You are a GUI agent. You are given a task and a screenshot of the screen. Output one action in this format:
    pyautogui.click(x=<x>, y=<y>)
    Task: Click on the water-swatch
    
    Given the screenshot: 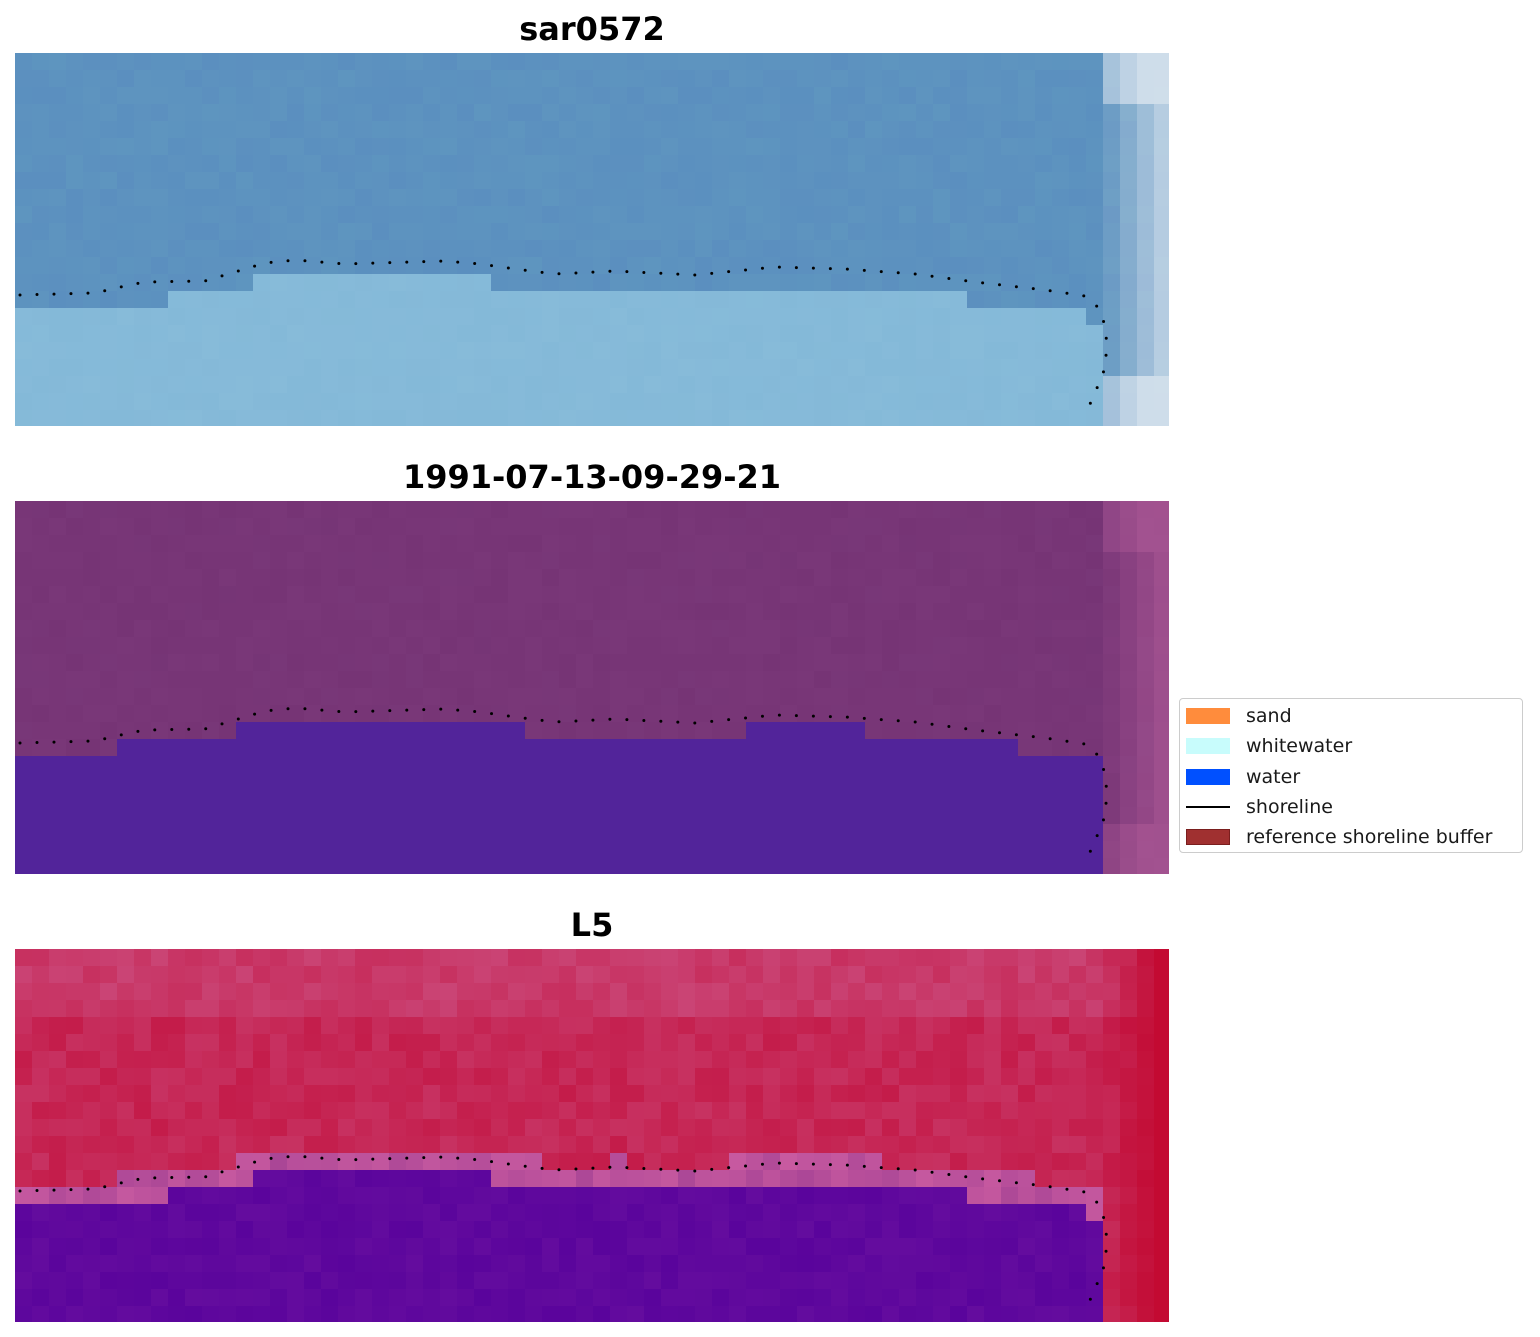 What is the action you would take?
    pyautogui.click(x=1208, y=777)
    